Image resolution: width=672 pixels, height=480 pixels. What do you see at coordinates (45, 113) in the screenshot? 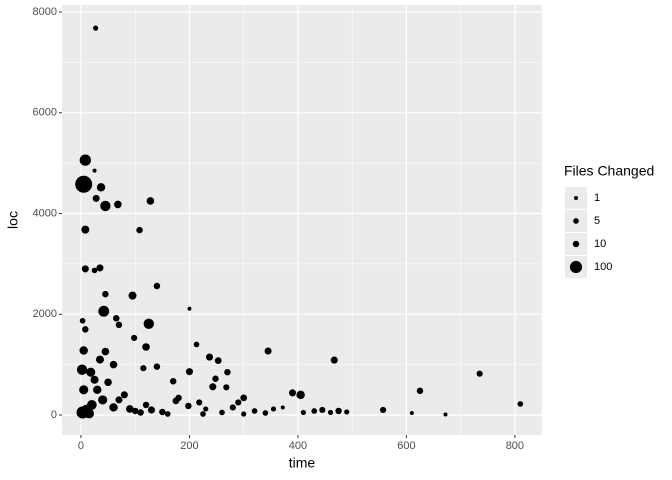
I see `y-tick-label: 6000` at bounding box center [45, 113].